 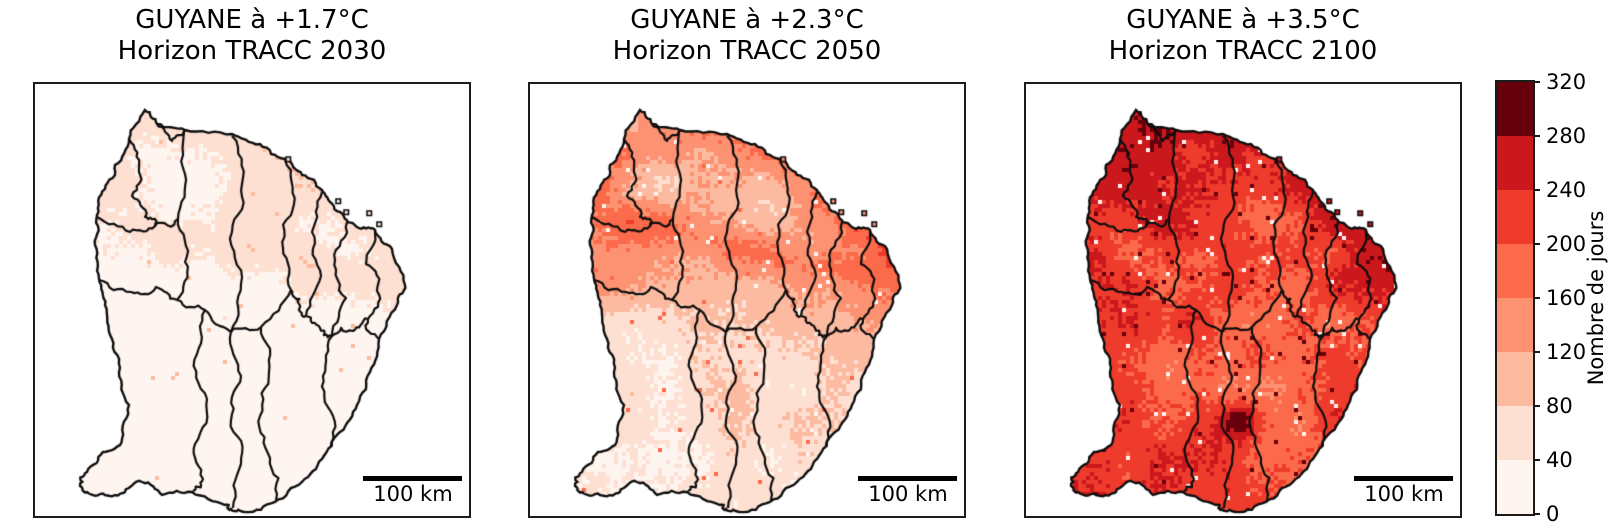 What do you see at coordinates (1566, 352) in the screenshot?
I see `colorbar-tick-label: 120` at bounding box center [1566, 352].